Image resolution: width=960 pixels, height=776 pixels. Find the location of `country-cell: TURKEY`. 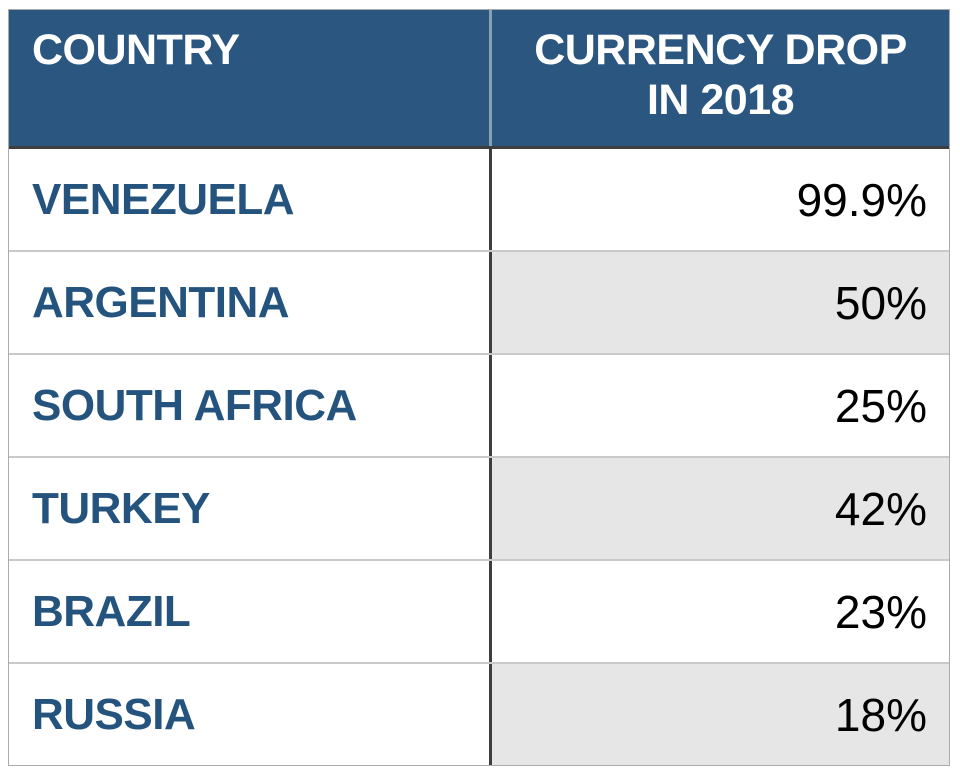

country-cell: TURKEY is located at coordinates (250, 508).